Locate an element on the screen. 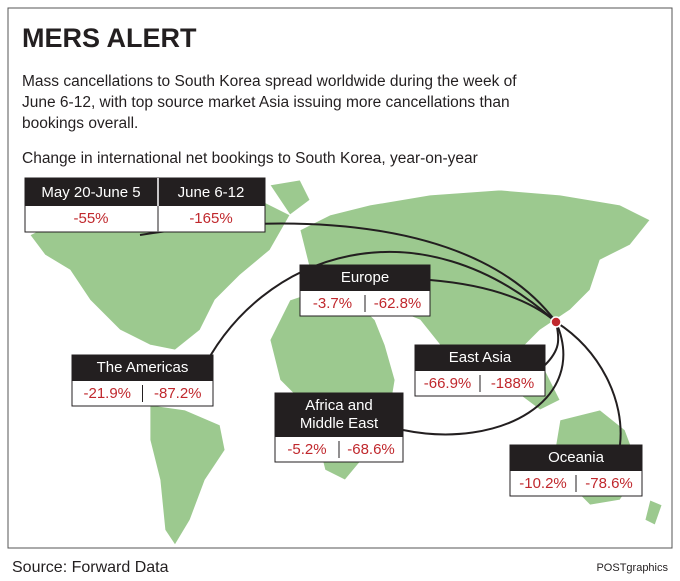 Image resolution: width=680 pixels, height=581 pixels. value: -5.2% is located at coordinates (306, 449).